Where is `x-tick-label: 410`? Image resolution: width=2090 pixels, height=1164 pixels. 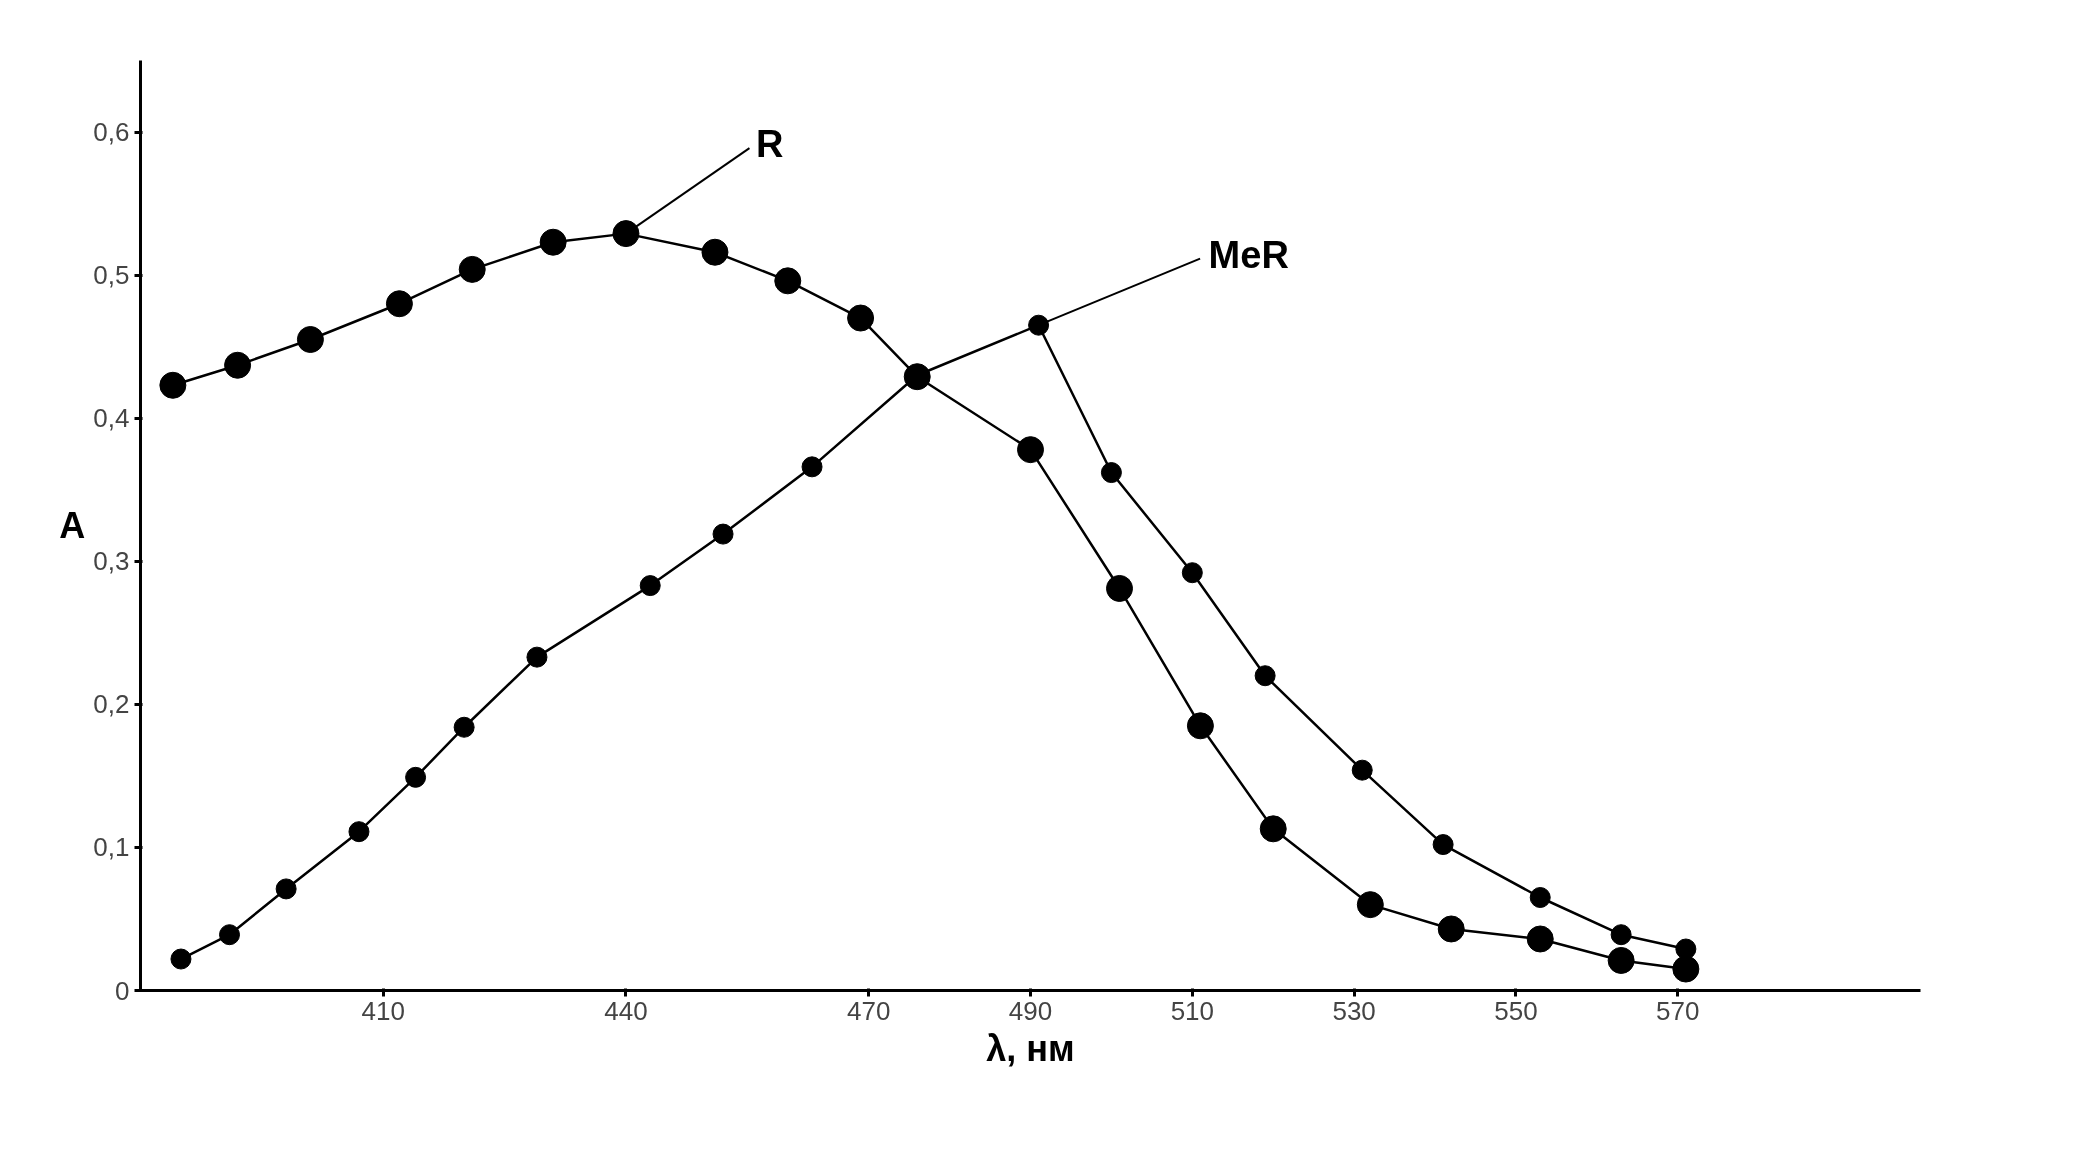
x-tick-label: 410 is located at coordinates (383, 1010).